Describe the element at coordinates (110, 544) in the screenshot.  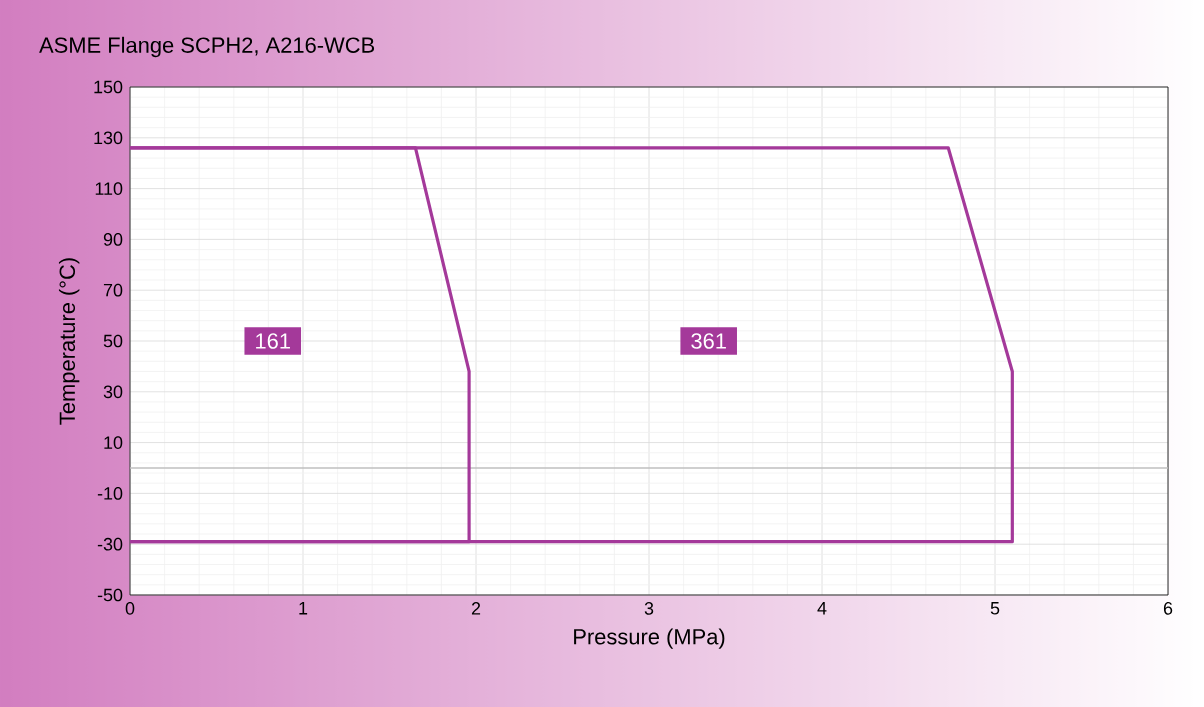
I see `y-tick-label: -30` at that location.